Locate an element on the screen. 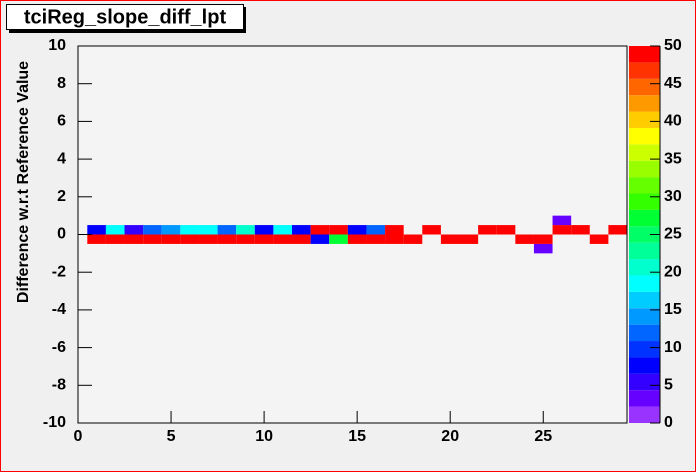 This screenshot has height=472, width=696. z-tick-label: 50 is located at coordinates (673, 45).